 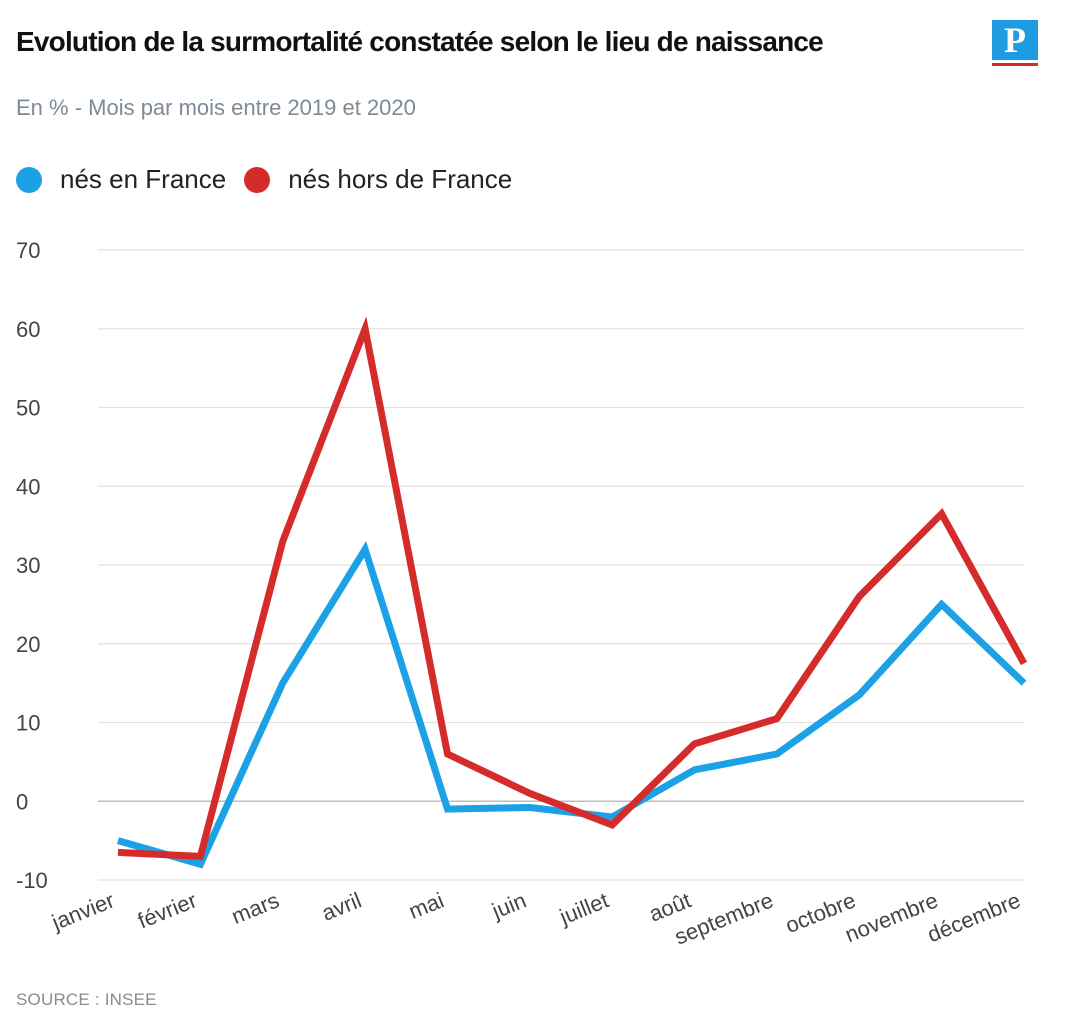 What do you see at coordinates (28, 329) in the screenshot?
I see `y-tick-label: 60` at bounding box center [28, 329].